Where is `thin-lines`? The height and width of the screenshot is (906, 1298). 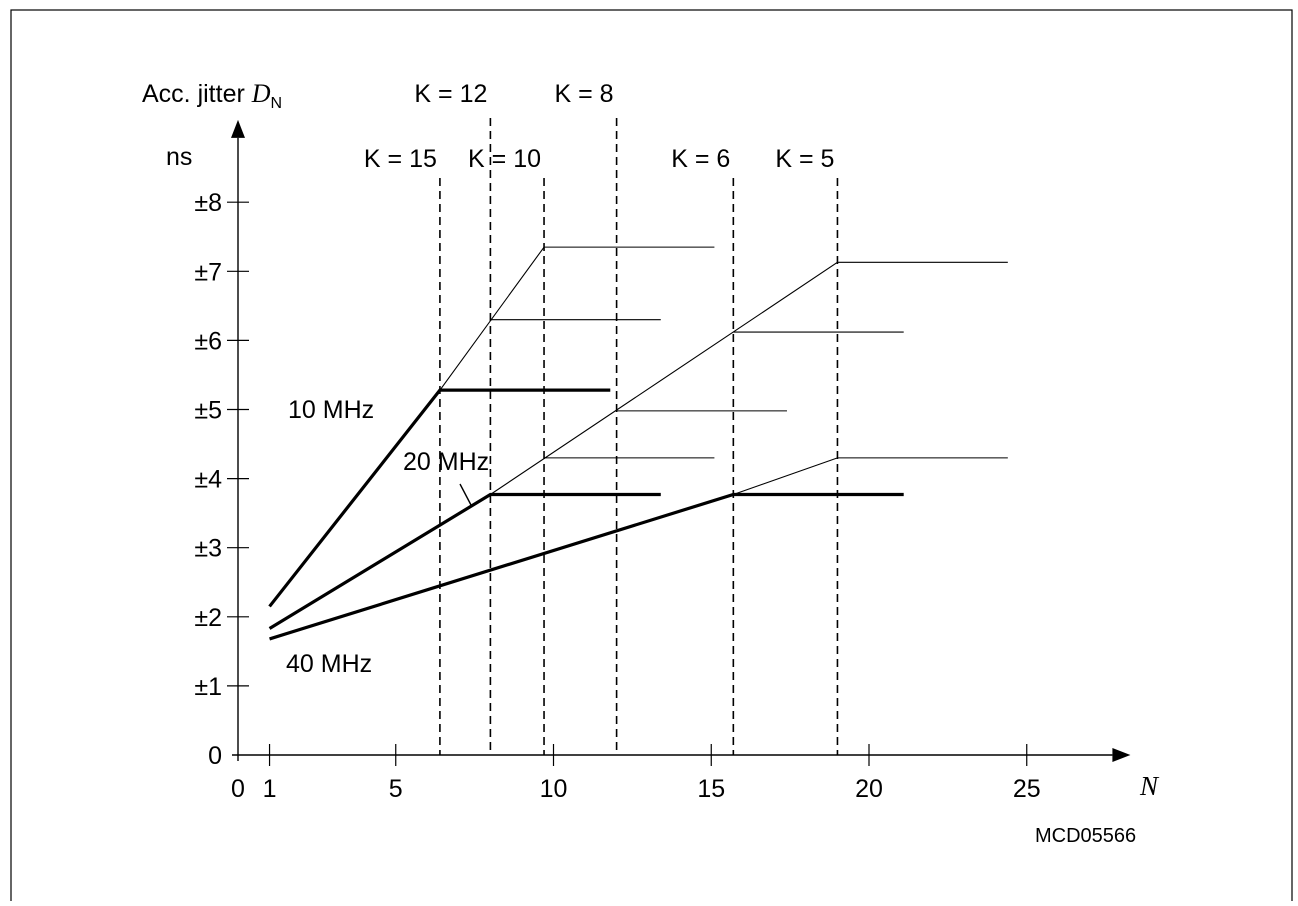
thin-lines is located at coordinates (723, 371).